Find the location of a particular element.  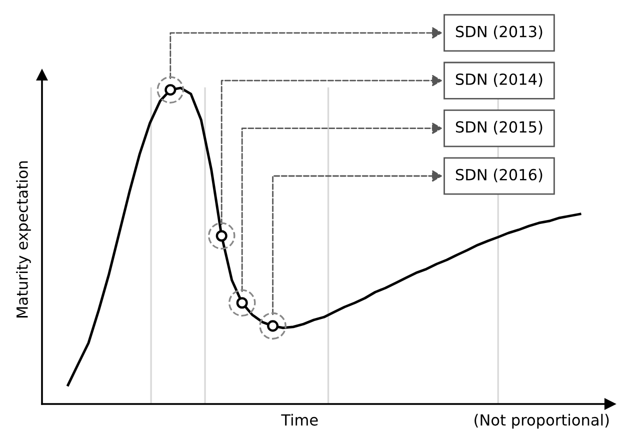

text: (Not proportional) is located at coordinates (541, 421).